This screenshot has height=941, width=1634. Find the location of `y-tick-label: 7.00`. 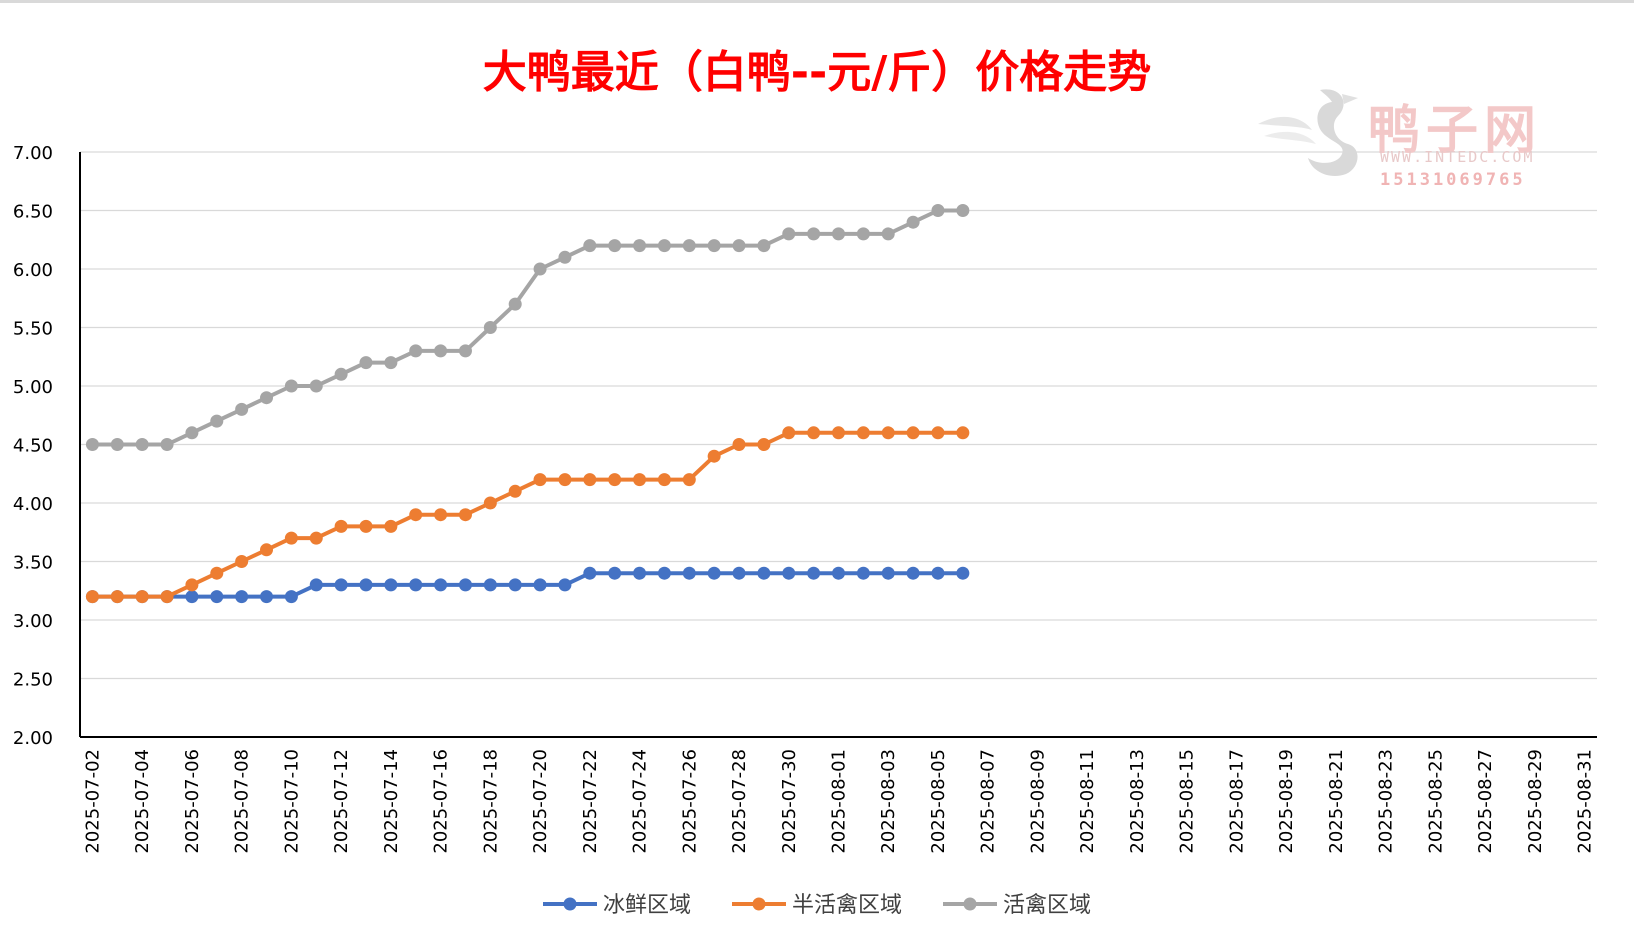

y-tick-label: 7.00 is located at coordinates (33, 153).